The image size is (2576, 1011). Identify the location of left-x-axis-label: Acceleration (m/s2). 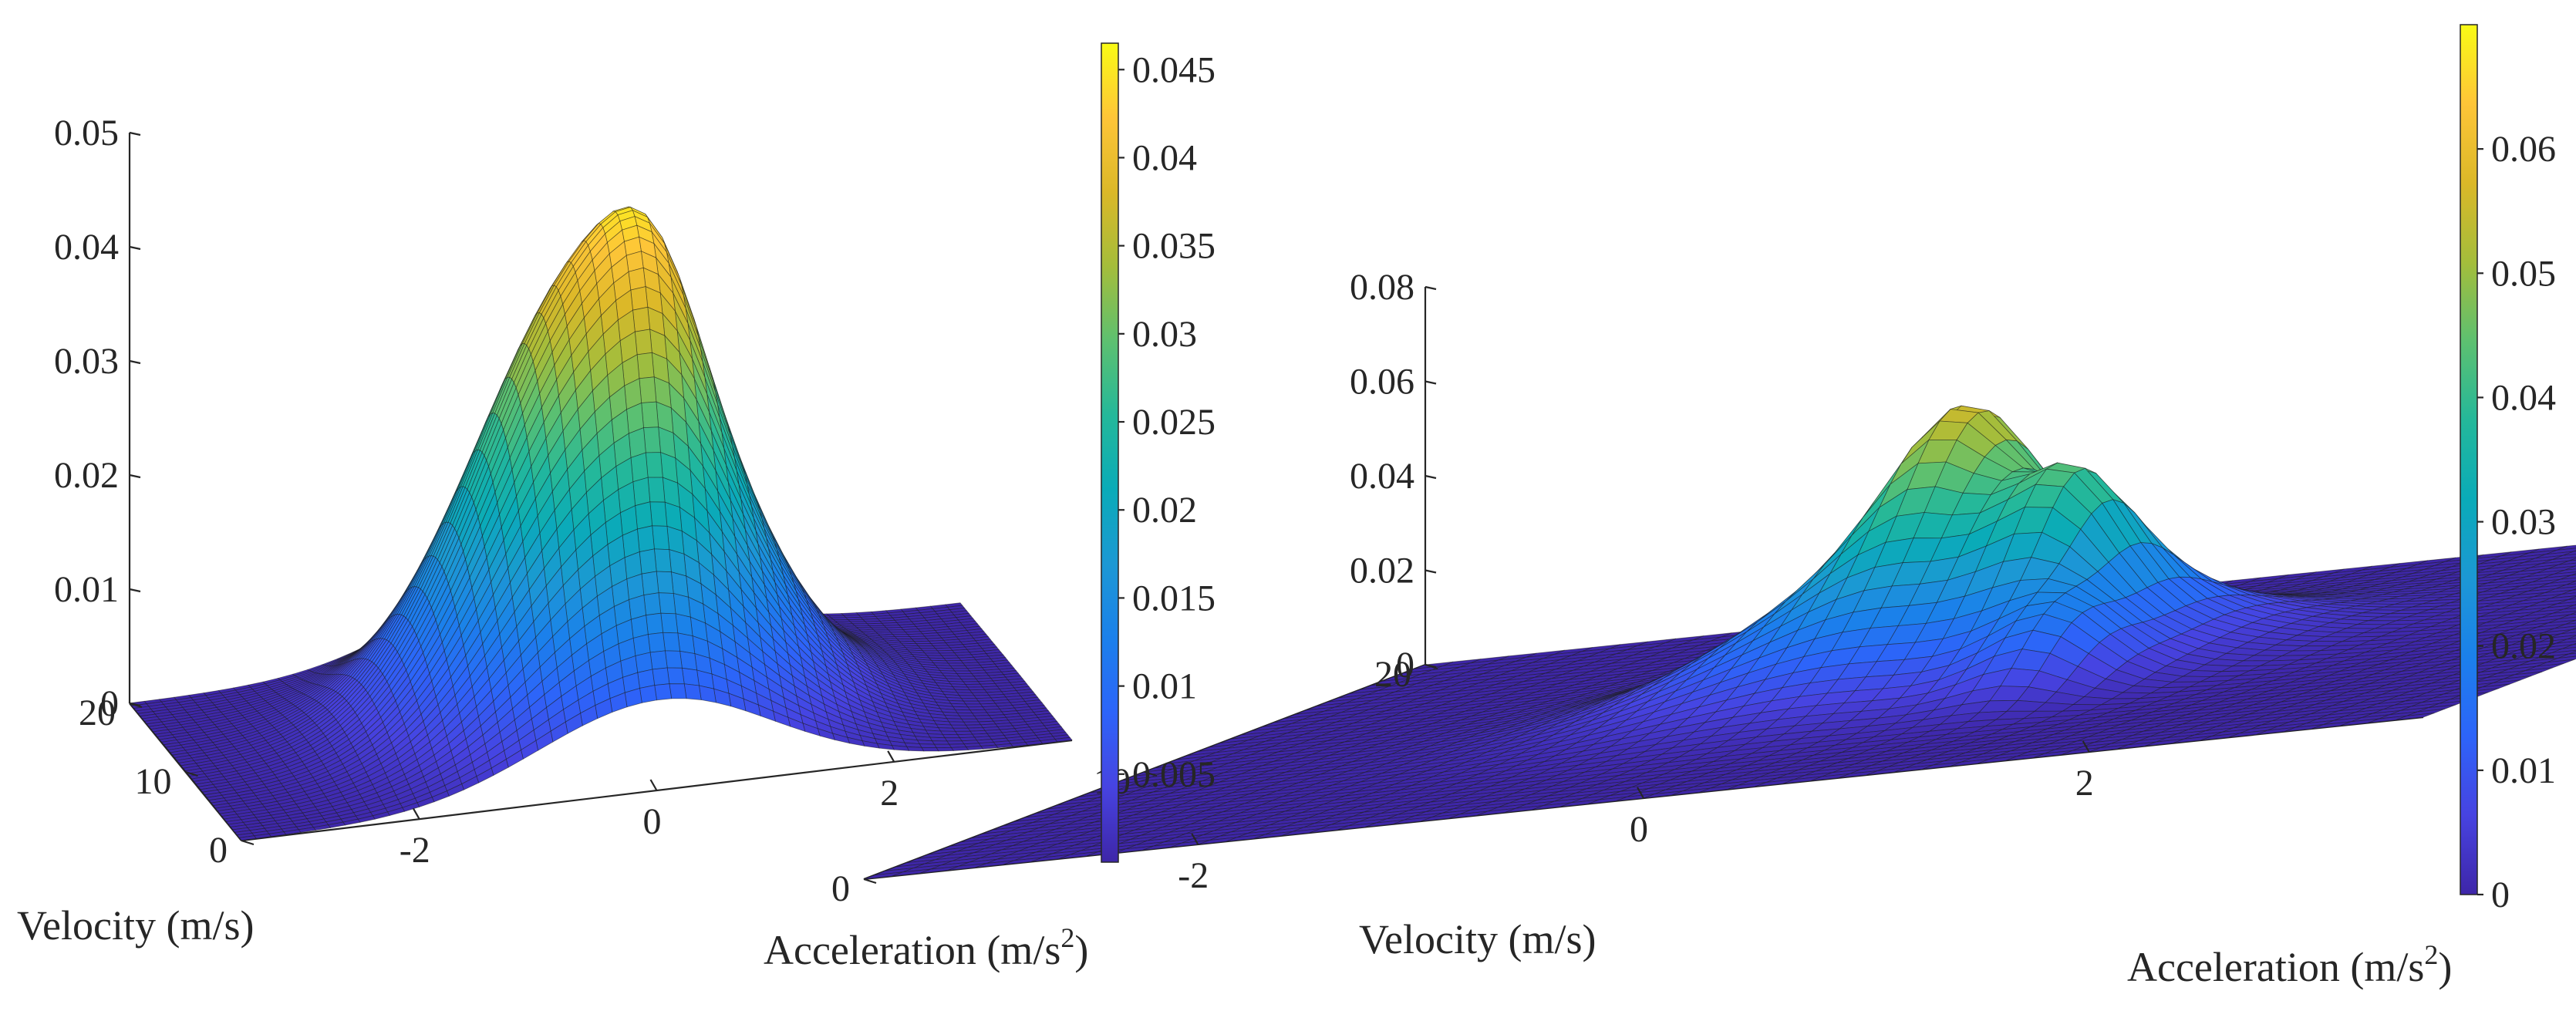
(926, 947).